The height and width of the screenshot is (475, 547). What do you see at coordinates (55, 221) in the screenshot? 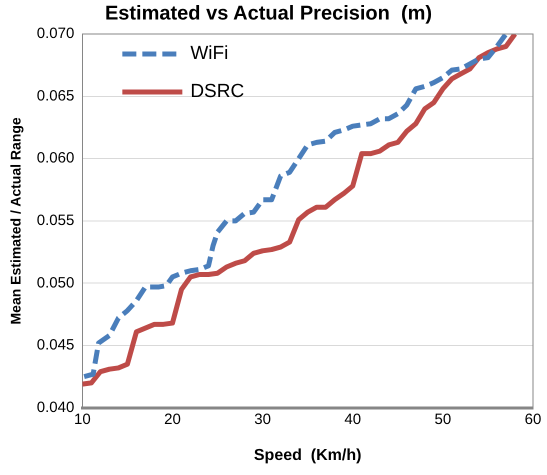
I see `y-tick-label: 0.055` at bounding box center [55, 221].